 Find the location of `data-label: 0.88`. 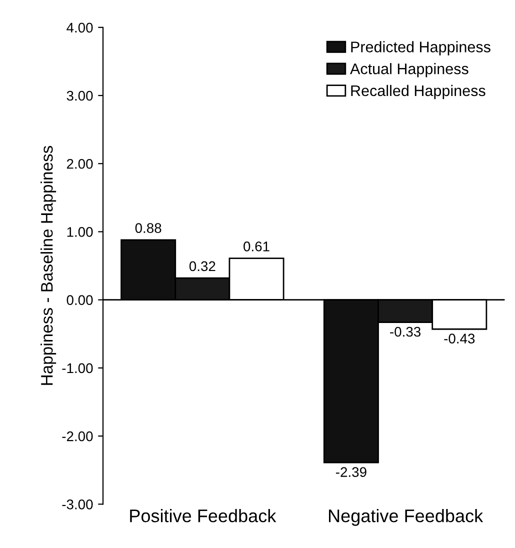

data-label: 0.88 is located at coordinates (148, 228).